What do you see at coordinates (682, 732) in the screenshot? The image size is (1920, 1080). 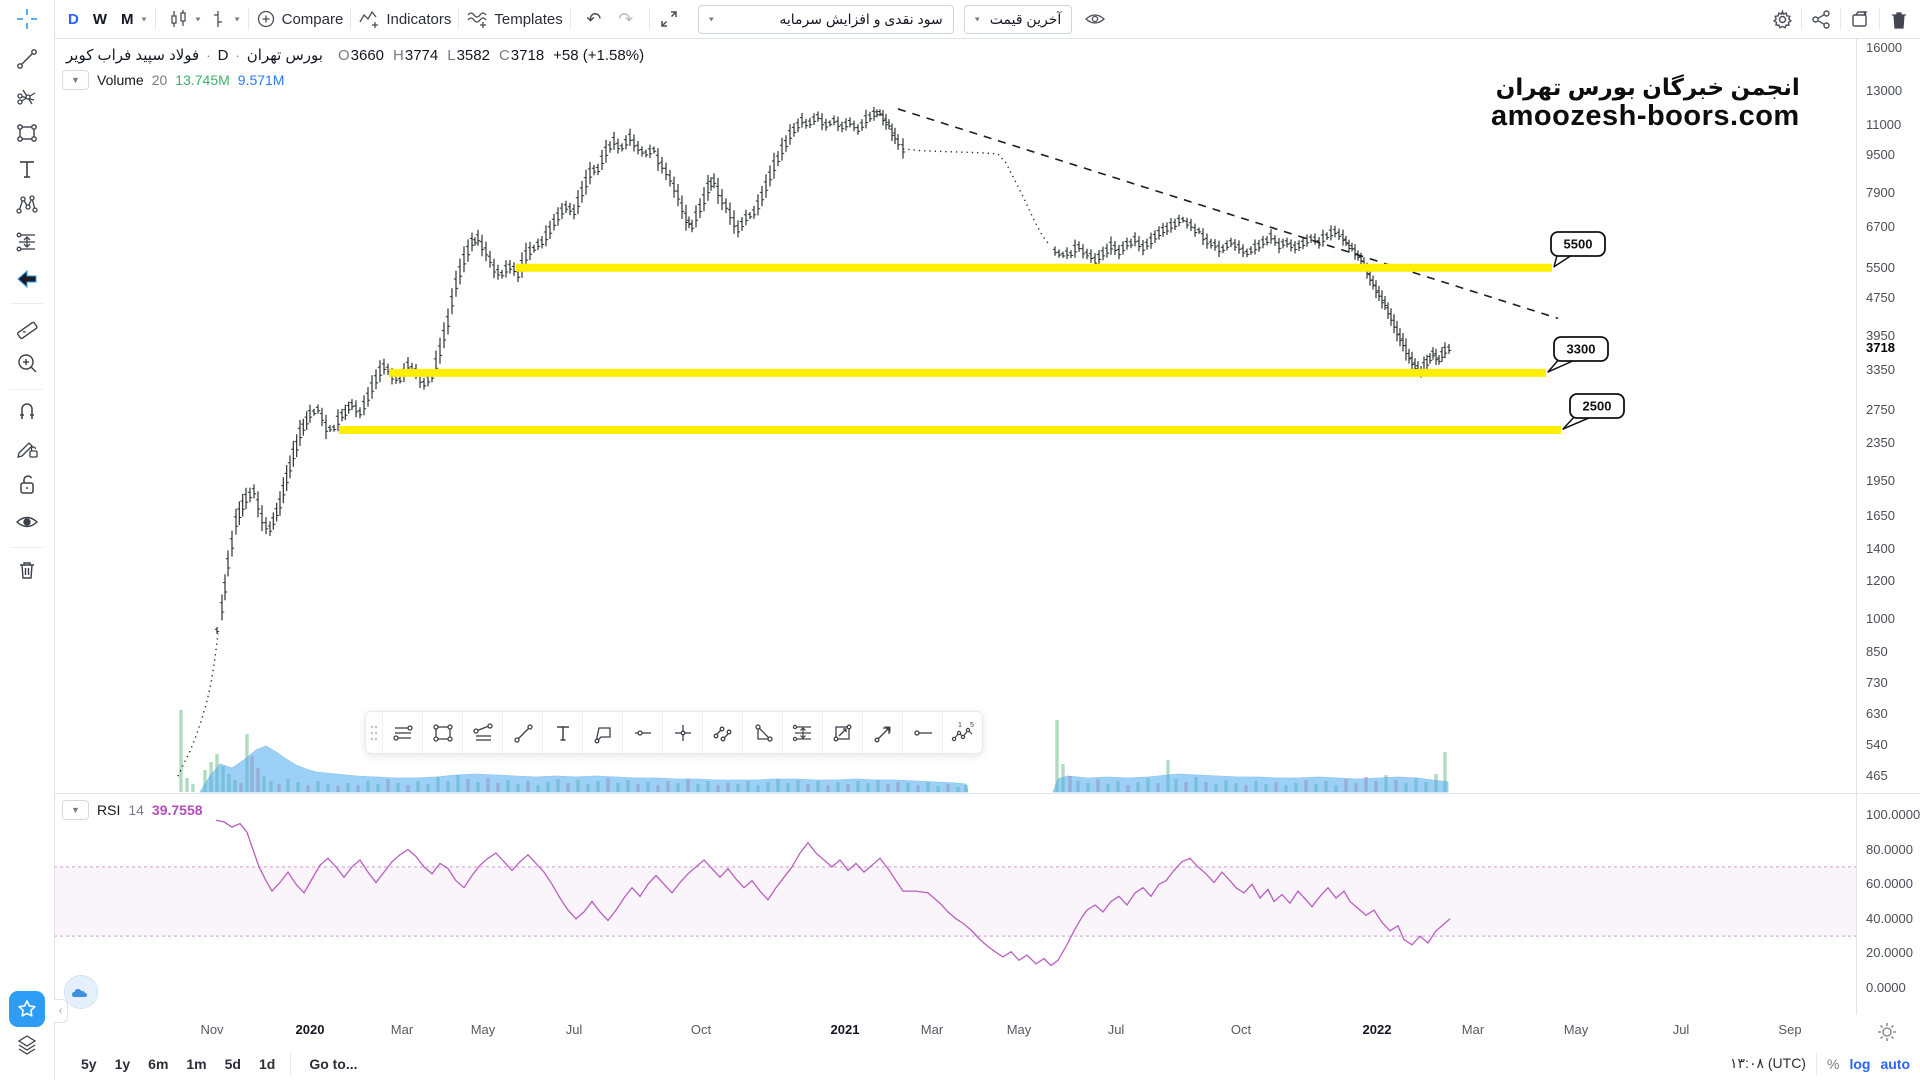 I see `cross-line-tool-icon` at bounding box center [682, 732].